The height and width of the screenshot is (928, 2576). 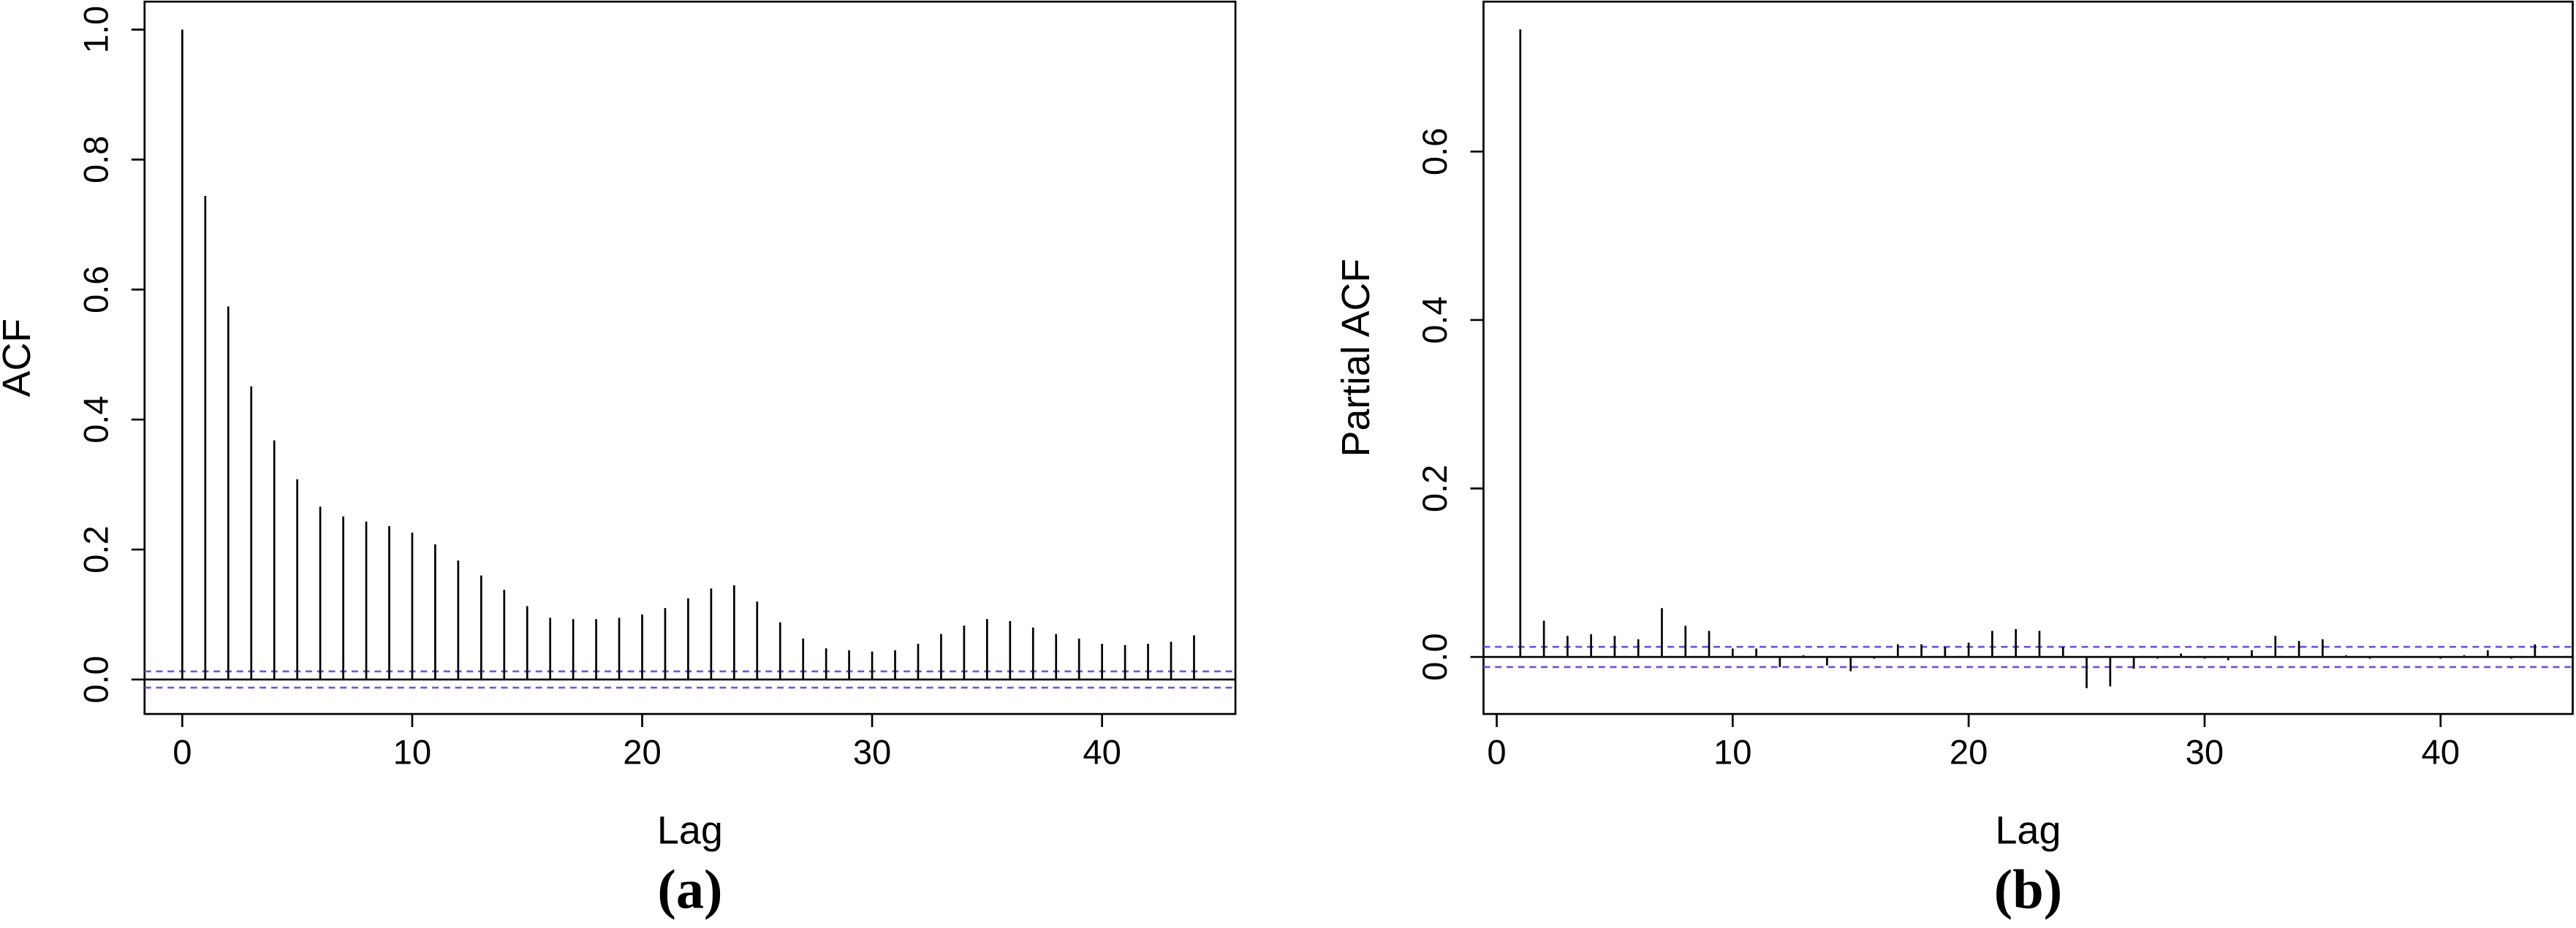 What do you see at coordinates (689, 890) in the screenshot?
I see `panel-label: (a)` at bounding box center [689, 890].